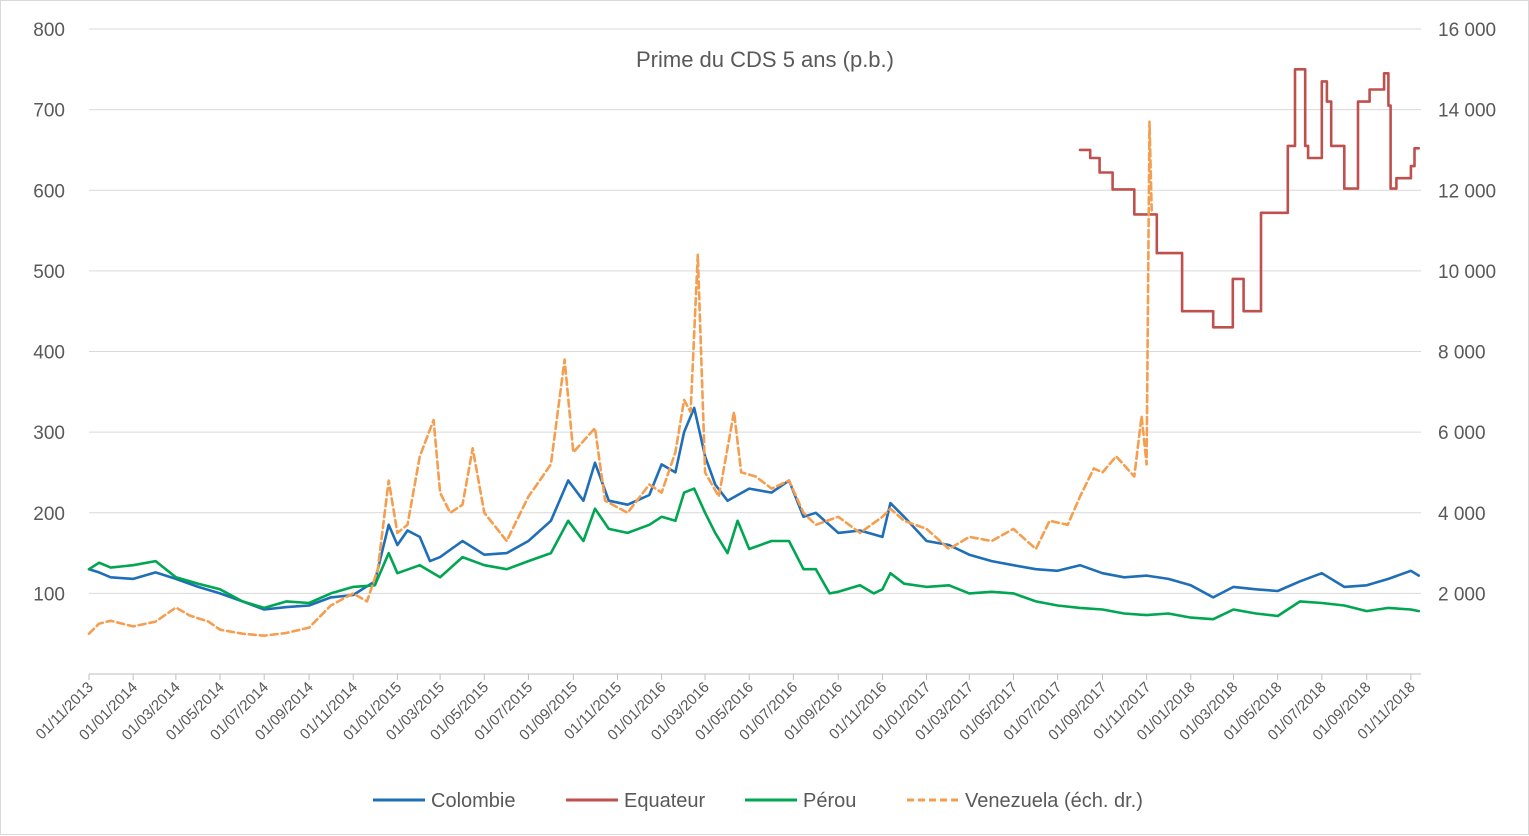 The image size is (1529, 836). Describe the element at coordinates (665, 801) in the screenshot. I see `legend-label: Equateur` at that location.